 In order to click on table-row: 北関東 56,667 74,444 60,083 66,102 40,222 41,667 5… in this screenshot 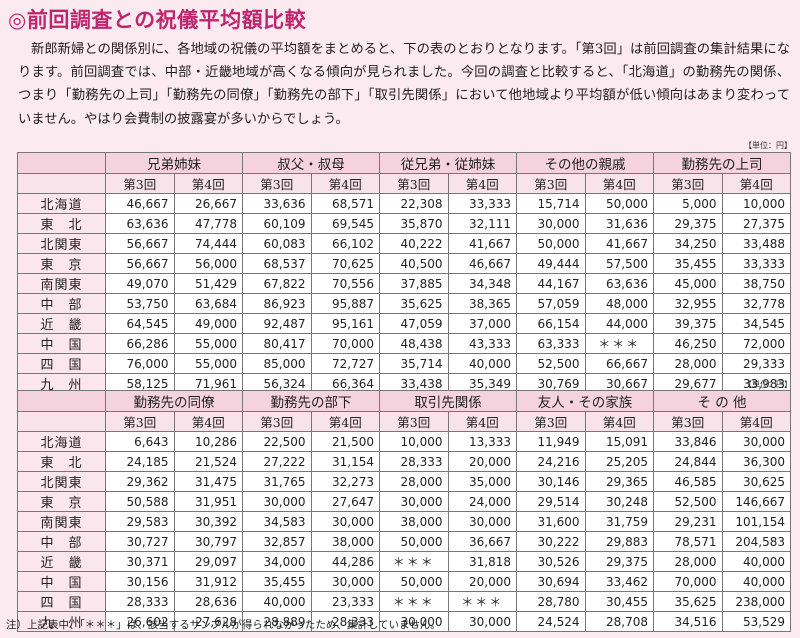, I will do `click(404, 243)`.